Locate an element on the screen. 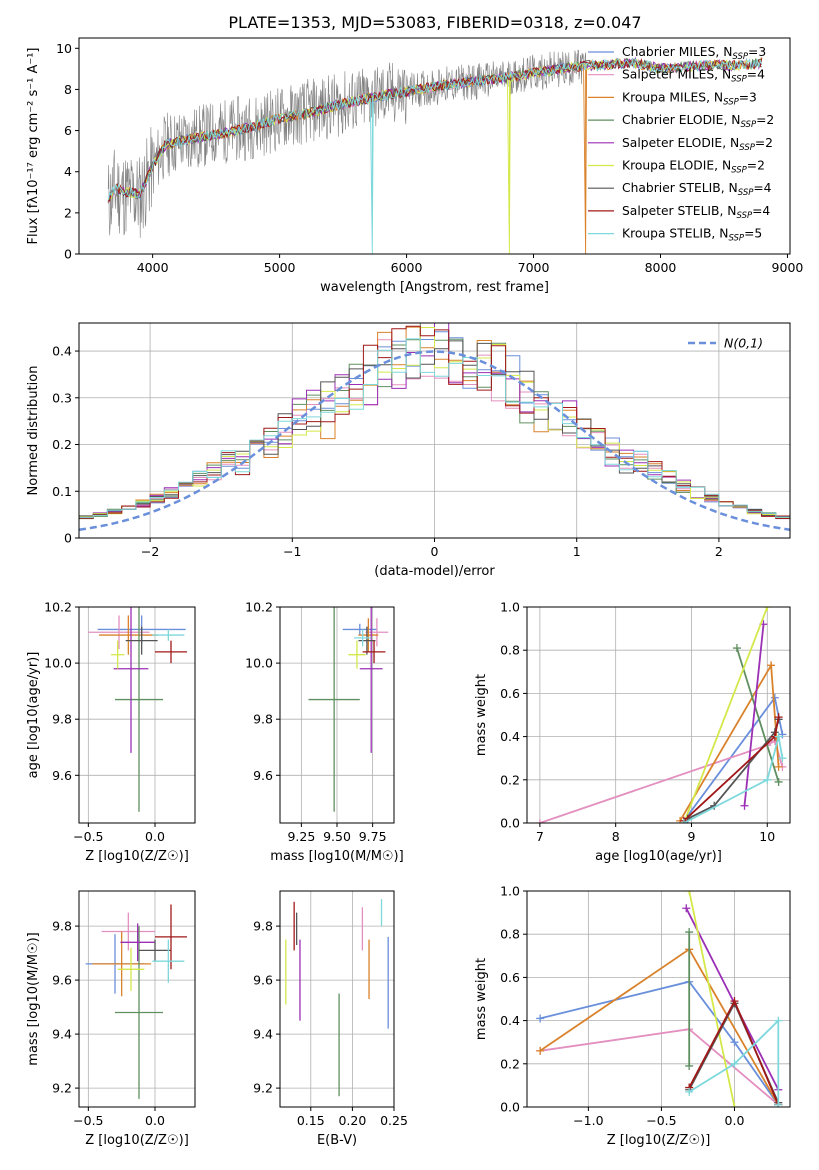 The image size is (819, 1170). panel-mass_vs_EBV: 0.15 0.20 0.25 9.2 9.4 9.6 9.8 E(B-V) is located at coordinates (330, 1019).